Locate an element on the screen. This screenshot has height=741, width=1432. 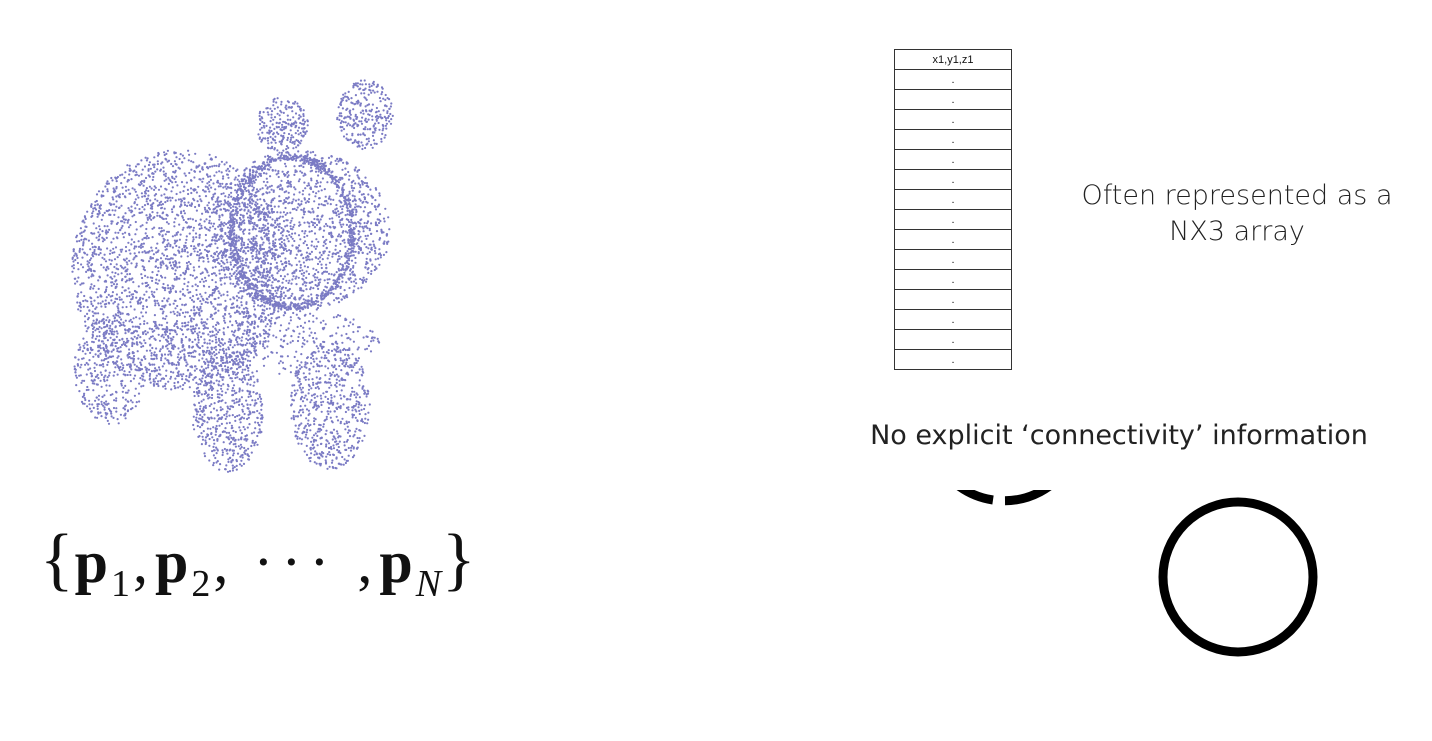
array-header-cell: x1,y1,z1 is located at coordinates (953, 59).